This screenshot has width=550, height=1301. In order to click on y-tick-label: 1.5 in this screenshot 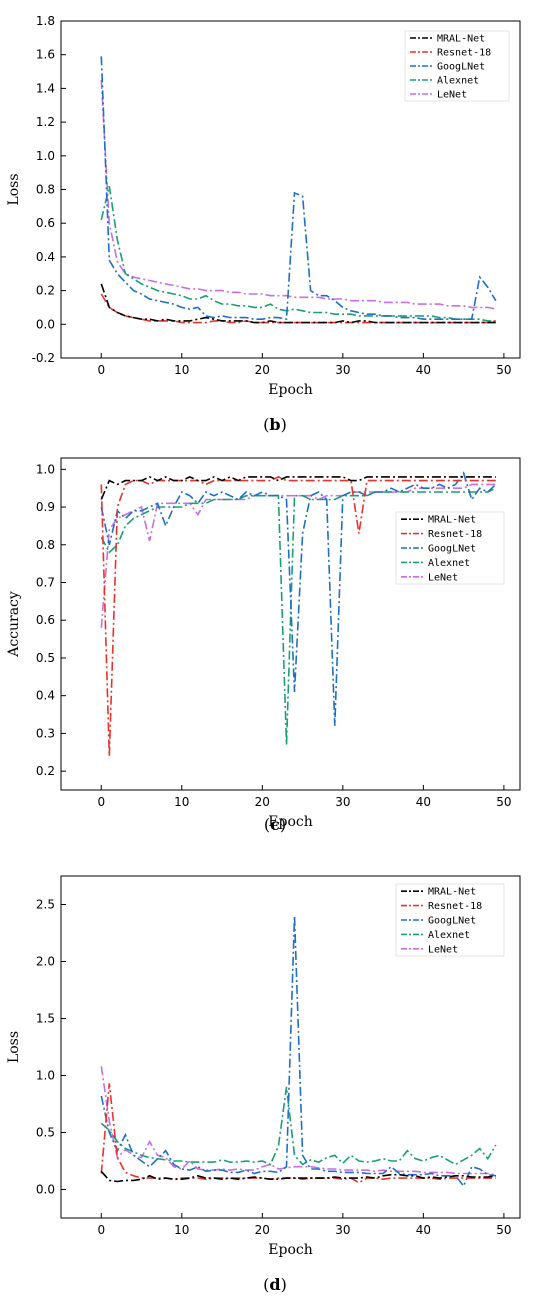, I will do `click(45, 1019)`.